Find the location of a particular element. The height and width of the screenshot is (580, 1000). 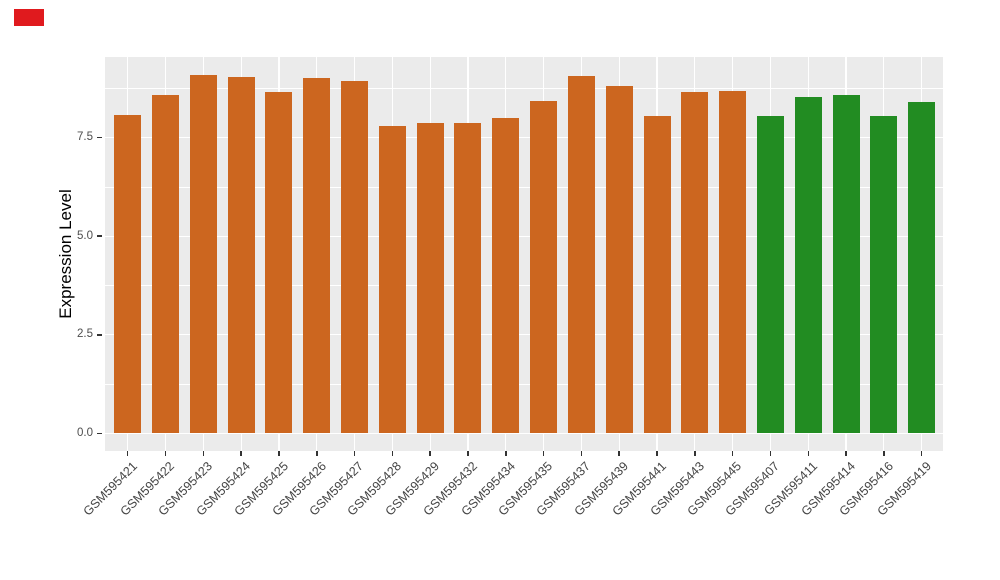

y-tick-label: 5.0 is located at coordinates (85, 235).